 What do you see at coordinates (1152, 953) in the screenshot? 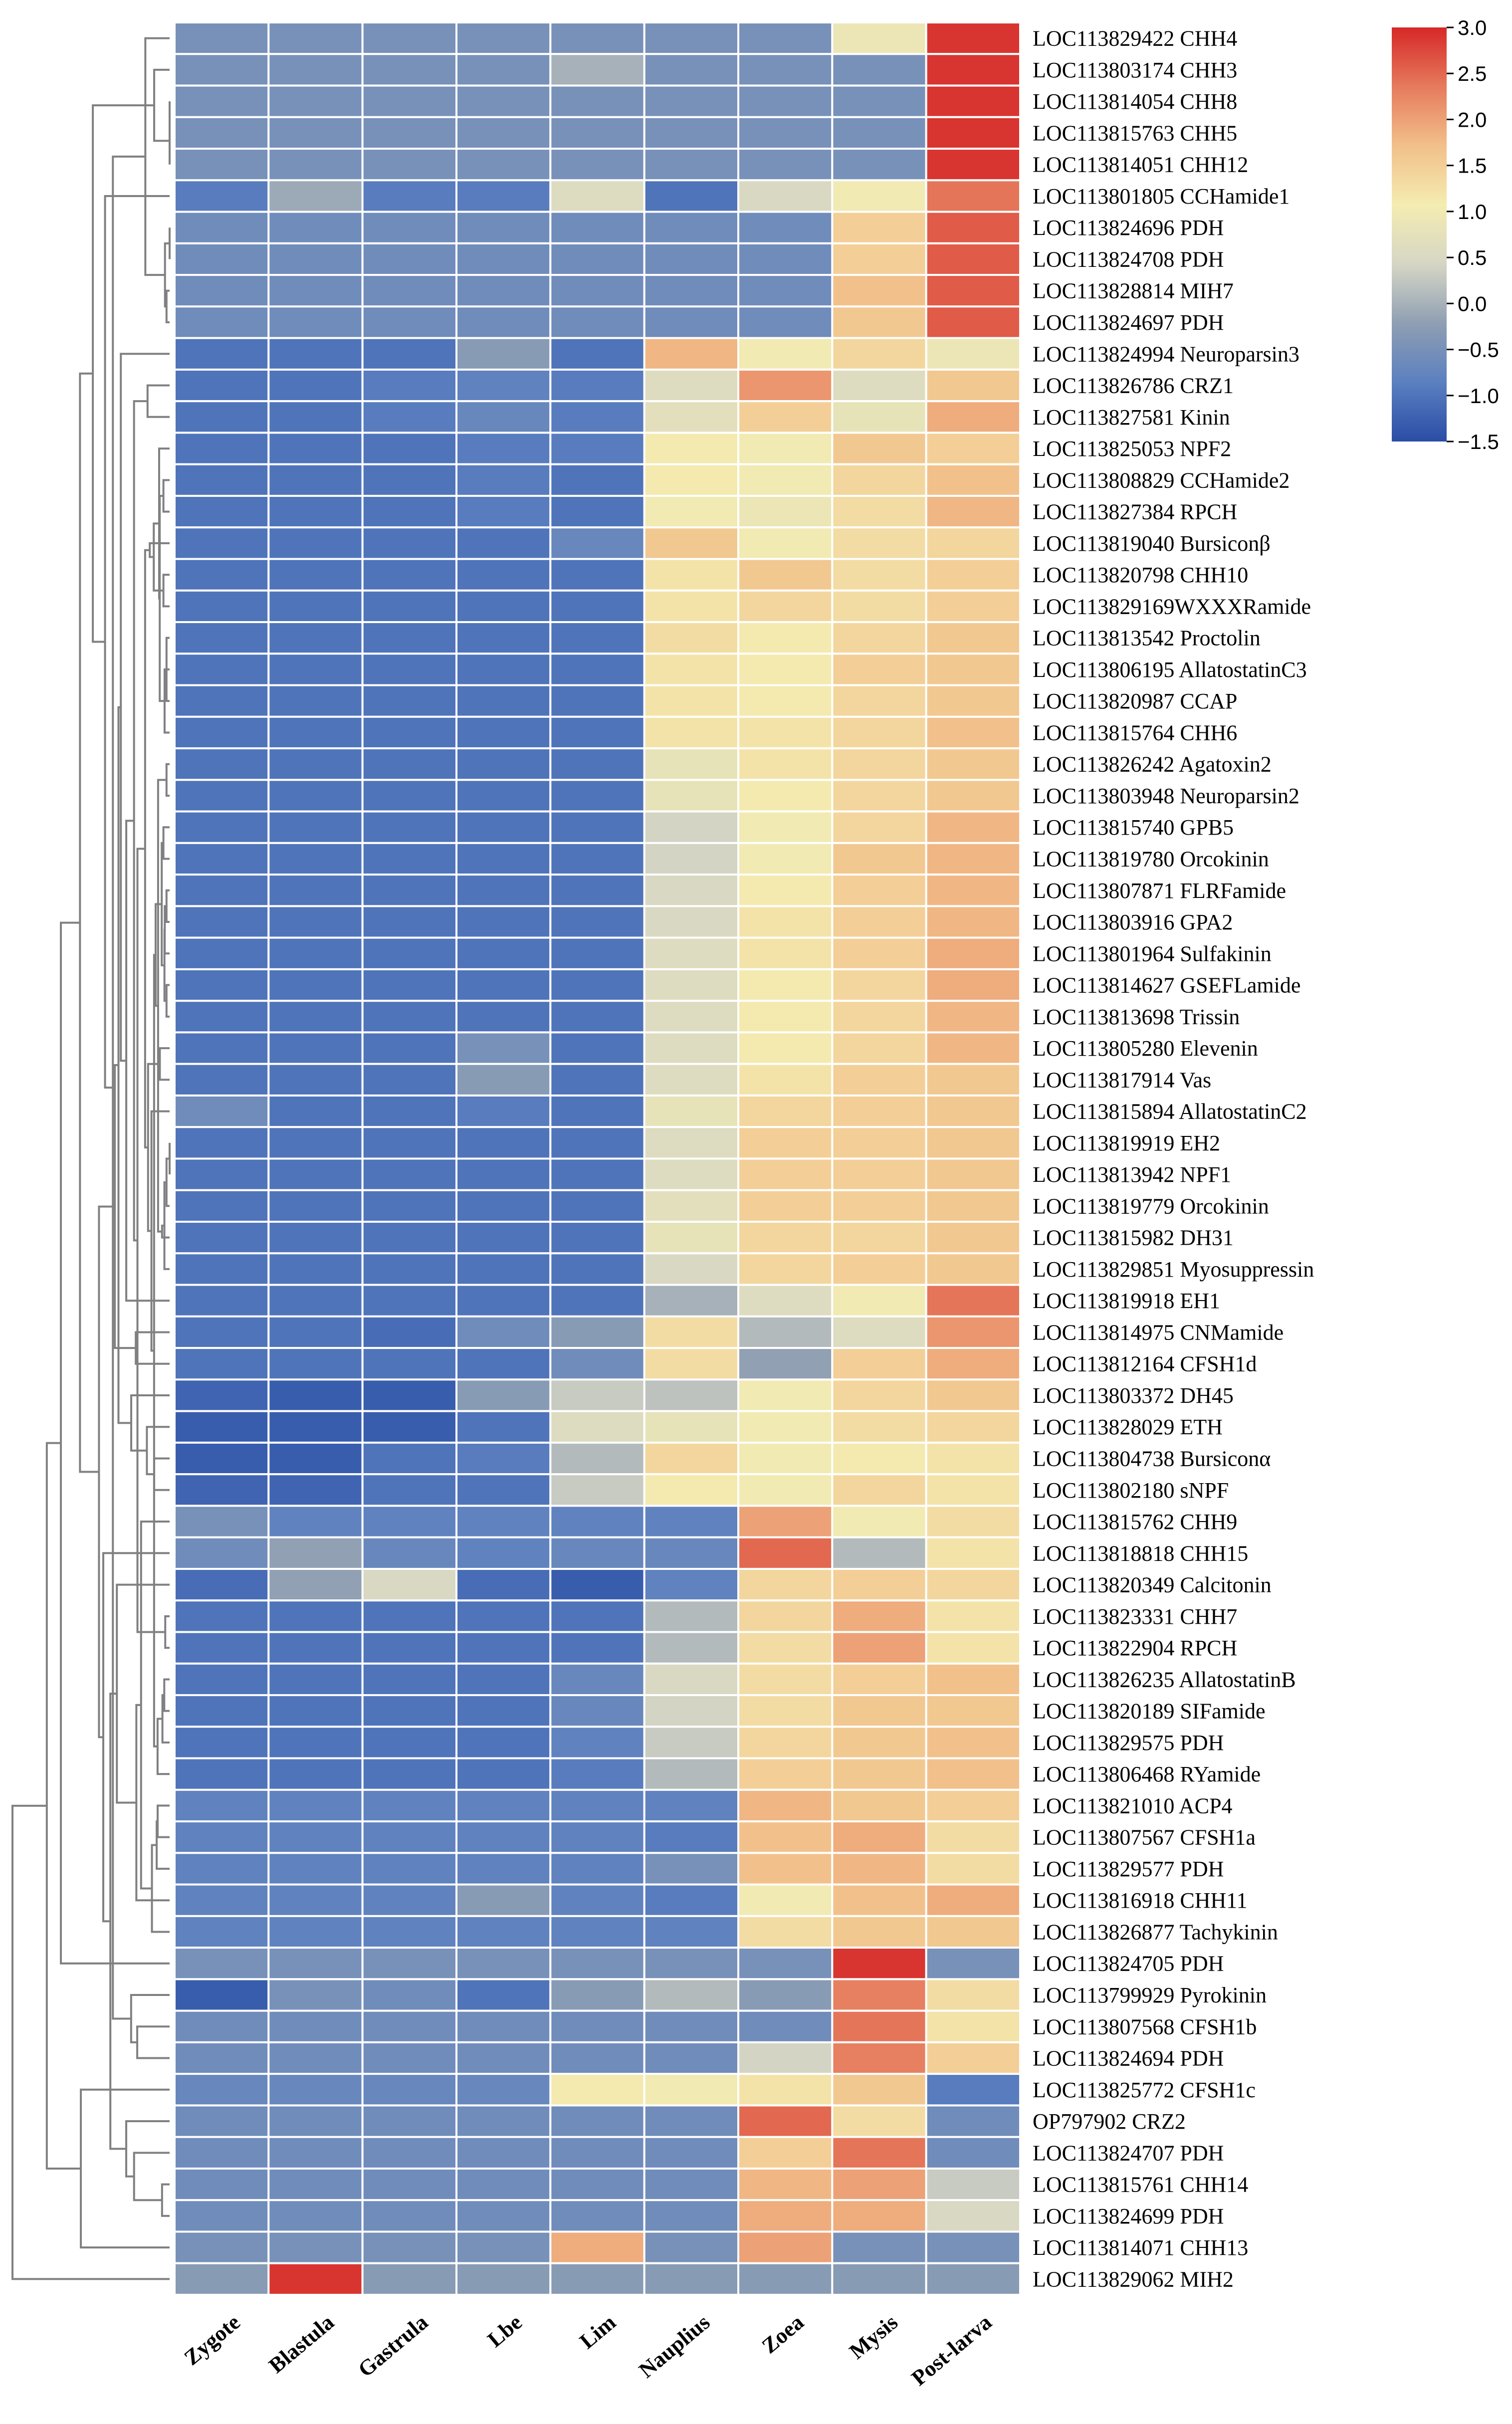
I see `row-label: LOC113801964 Sulfakinin` at bounding box center [1152, 953].